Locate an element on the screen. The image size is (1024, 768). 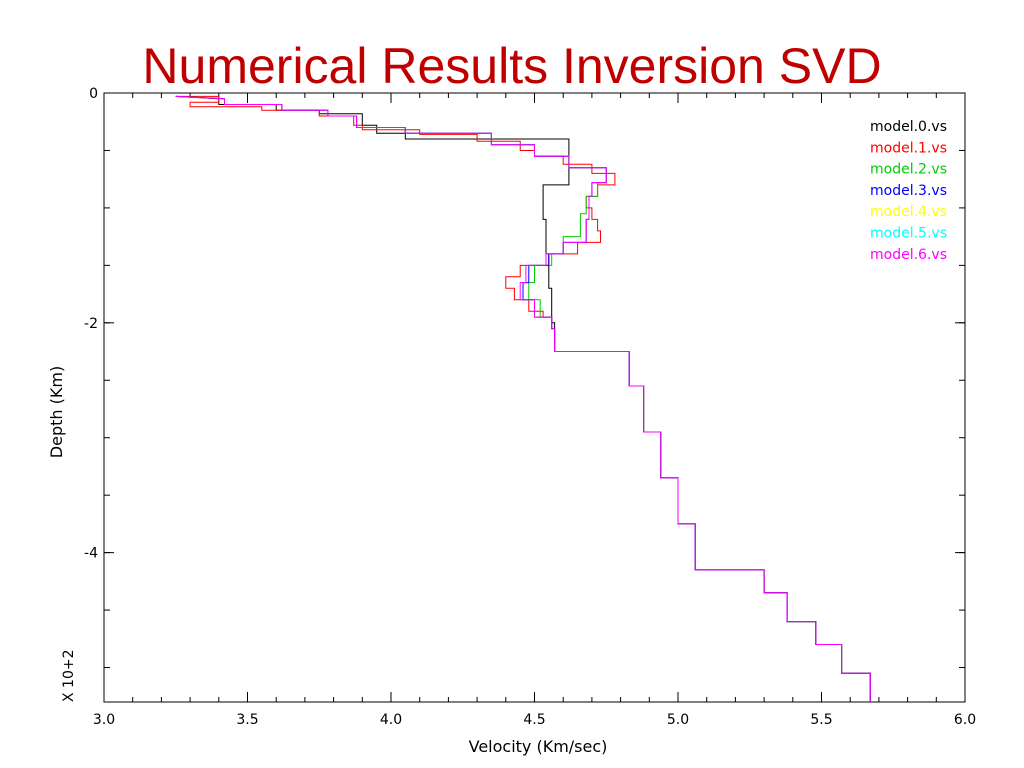
x-tick-label: 5.0 is located at coordinates (678, 720).